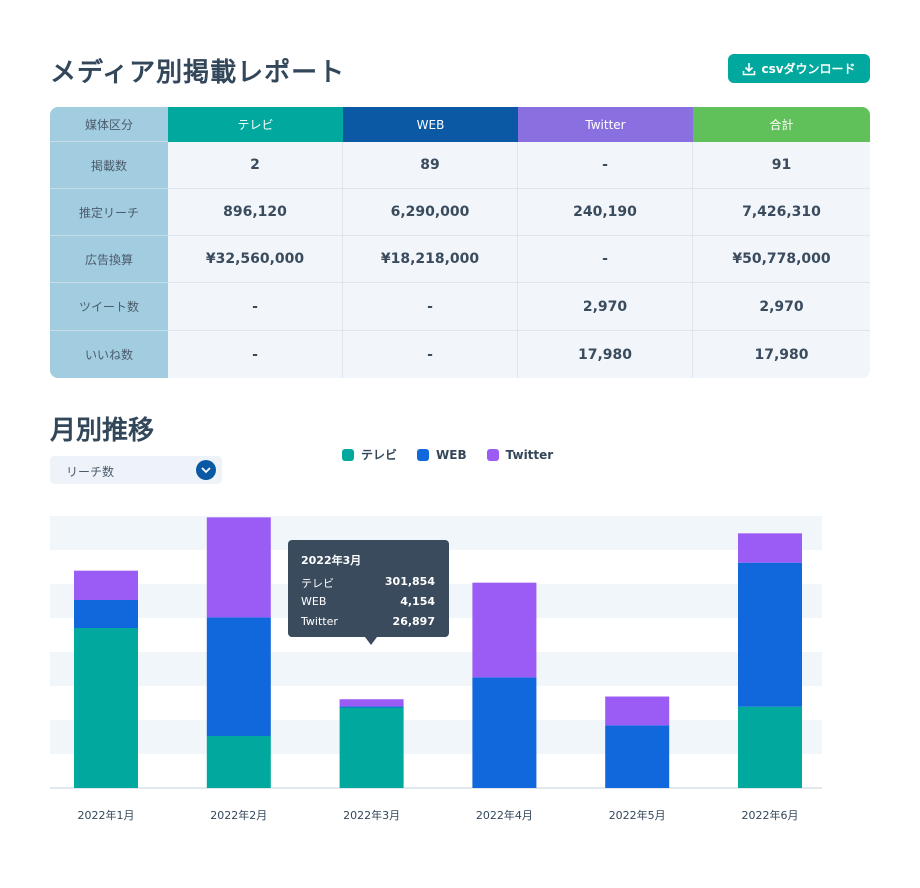 This screenshot has height=888, width=920. Describe the element at coordinates (331, 560) in the screenshot. I see `tooltip-title: 2022年3月` at that location.